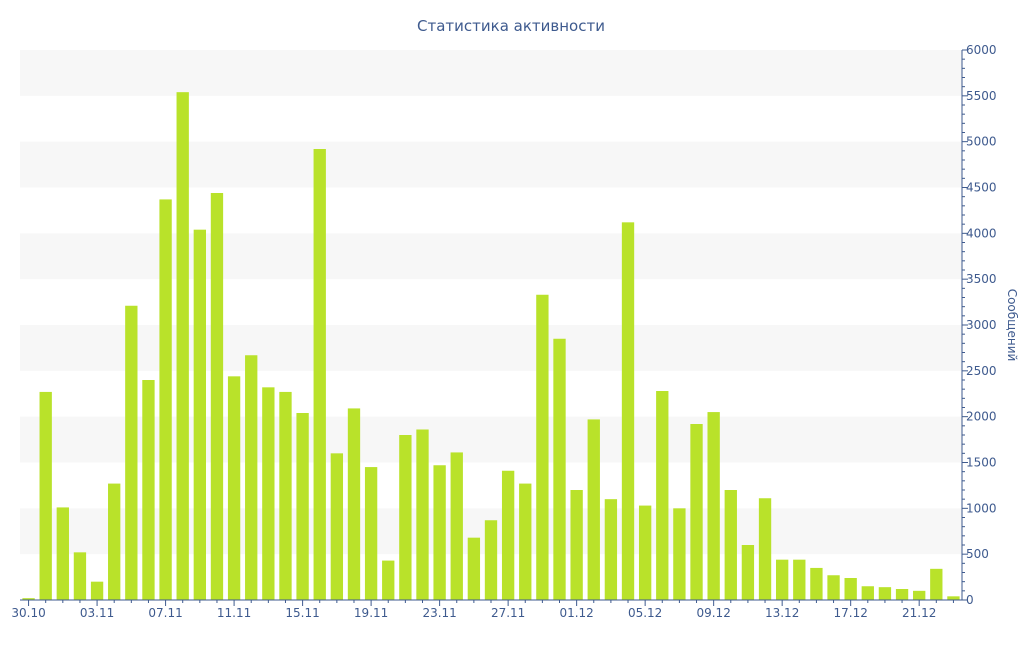 The image size is (1024, 645). What do you see at coordinates (867, 593) in the screenshot?
I see `bar-18.12` at bounding box center [867, 593].